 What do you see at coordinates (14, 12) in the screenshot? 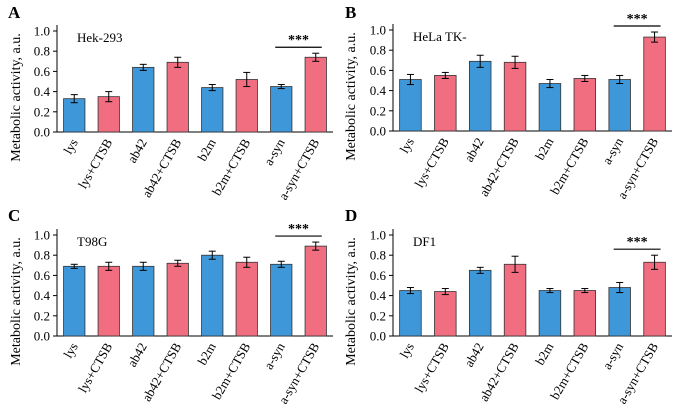
I see `panel-letter: A` at bounding box center [14, 12].